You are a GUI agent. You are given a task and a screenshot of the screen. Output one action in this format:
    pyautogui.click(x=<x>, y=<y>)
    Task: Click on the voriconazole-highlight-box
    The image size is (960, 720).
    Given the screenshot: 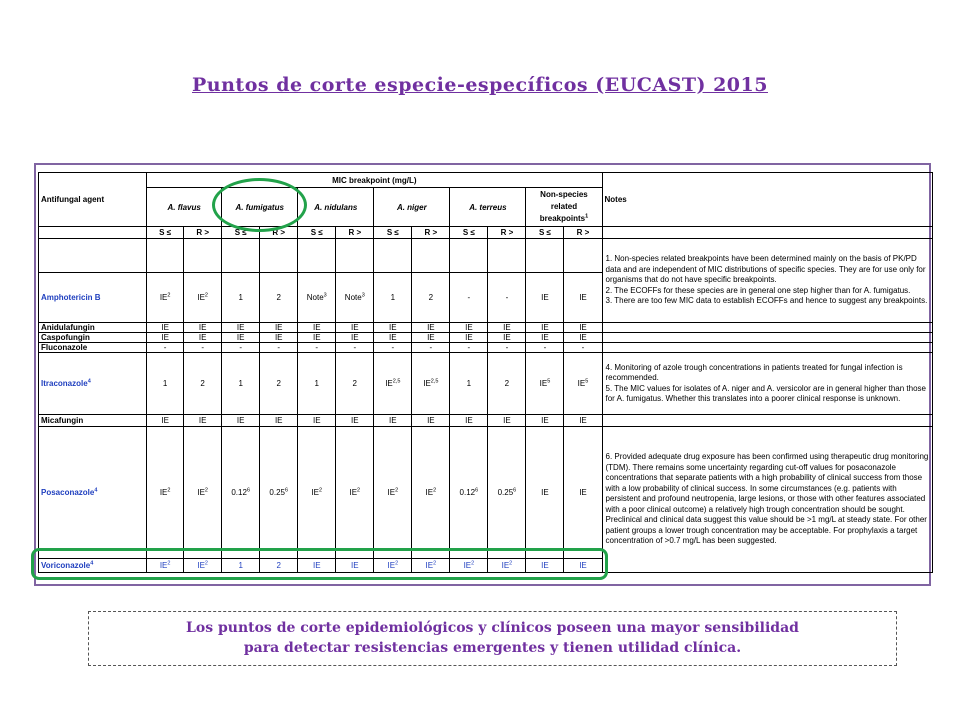 What is the action you would take?
    pyautogui.click(x=319, y=564)
    